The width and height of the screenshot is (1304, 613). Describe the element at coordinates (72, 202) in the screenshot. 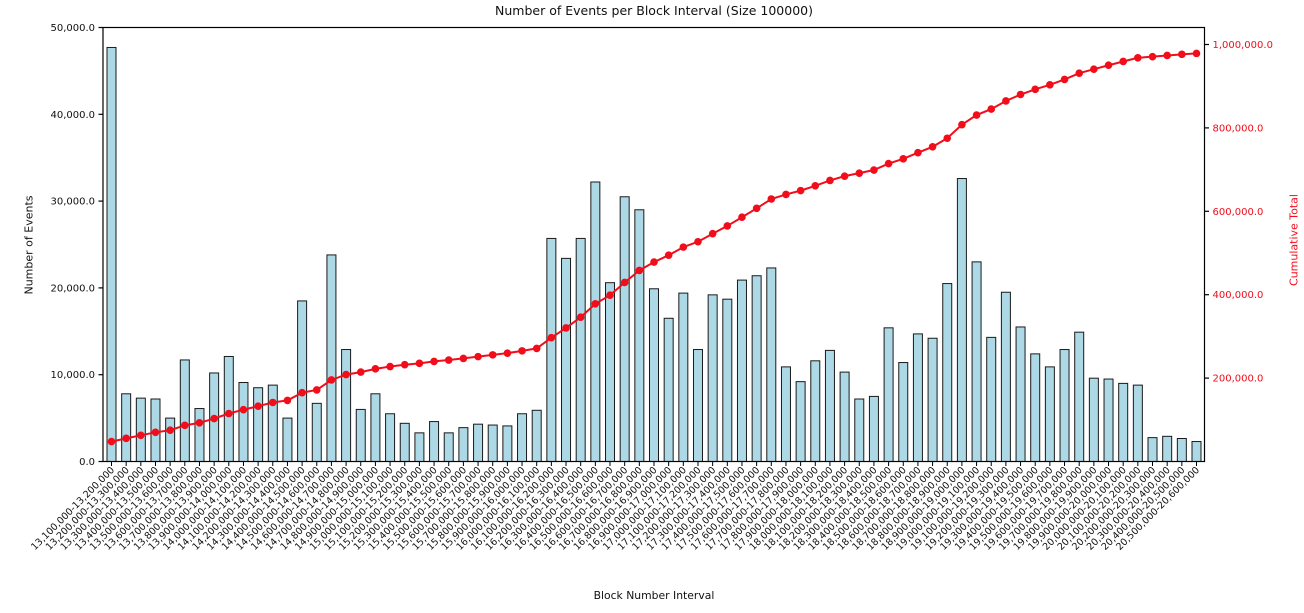

I see `y-axis-tick-label-left: 30,000.0` at that location.